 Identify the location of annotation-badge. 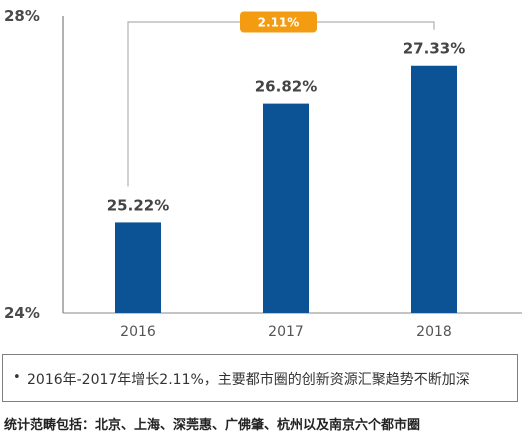
(278, 22).